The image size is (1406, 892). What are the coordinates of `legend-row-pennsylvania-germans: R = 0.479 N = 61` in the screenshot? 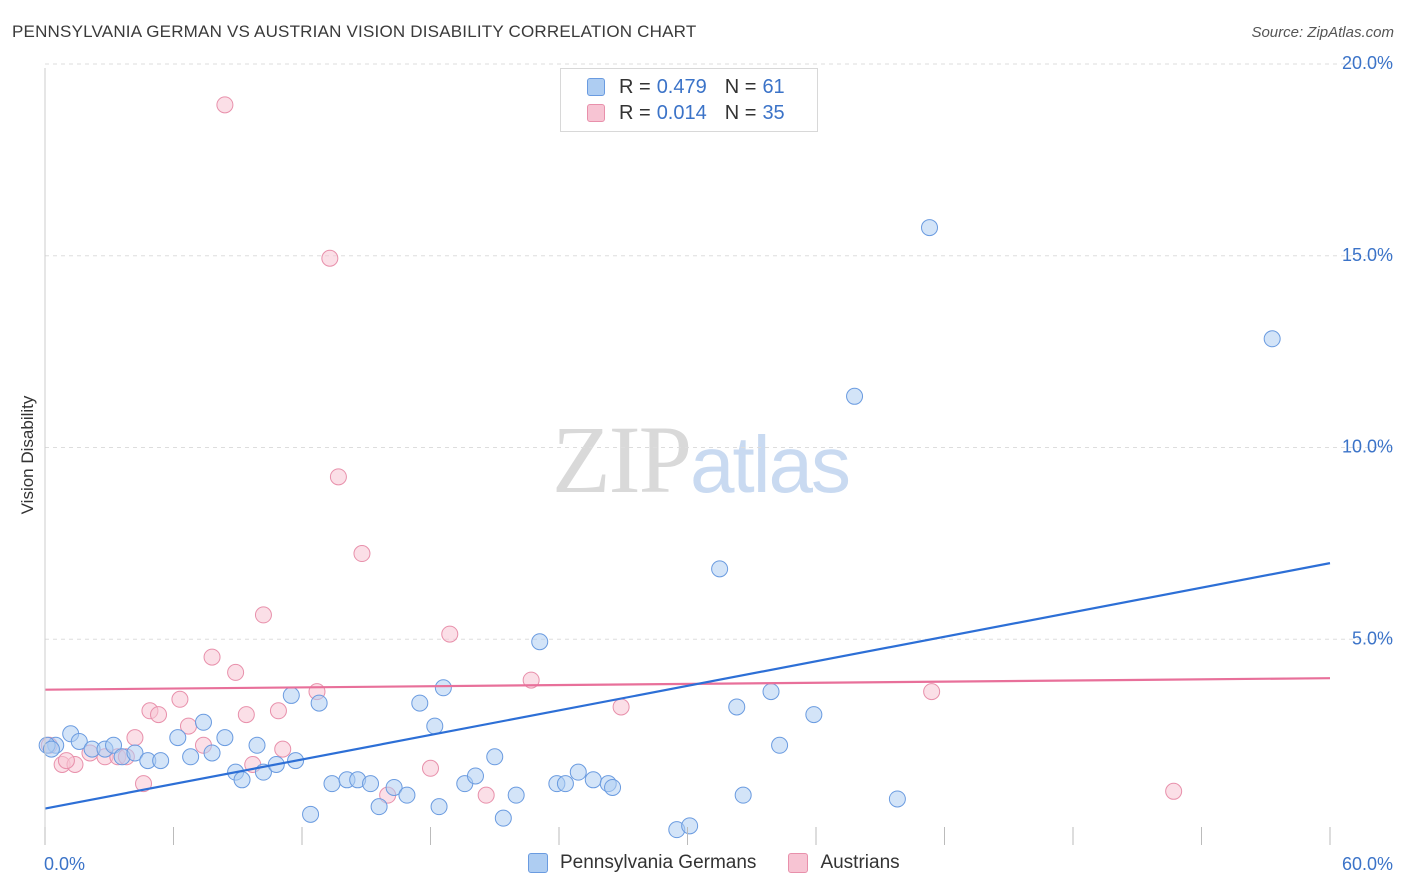 It's located at (686, 87).